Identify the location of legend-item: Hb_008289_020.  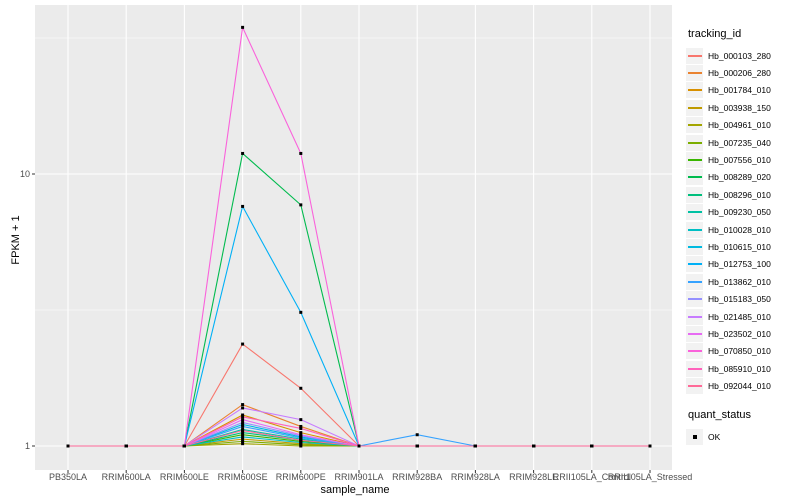
(742, 177).